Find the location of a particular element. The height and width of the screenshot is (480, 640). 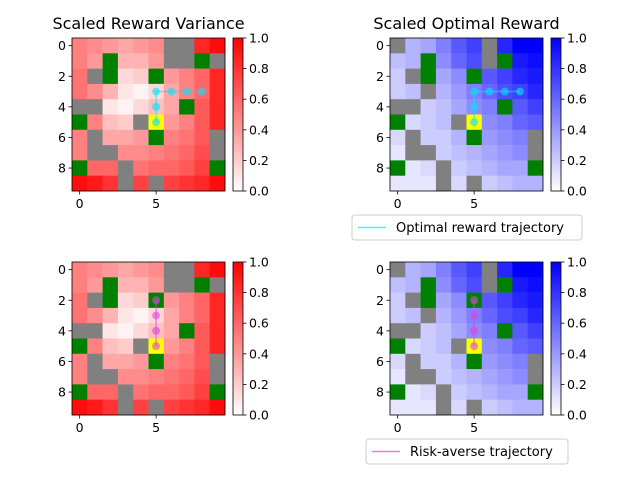

heatmap-cell-r2-c0 is located at coordinates (398, 76).